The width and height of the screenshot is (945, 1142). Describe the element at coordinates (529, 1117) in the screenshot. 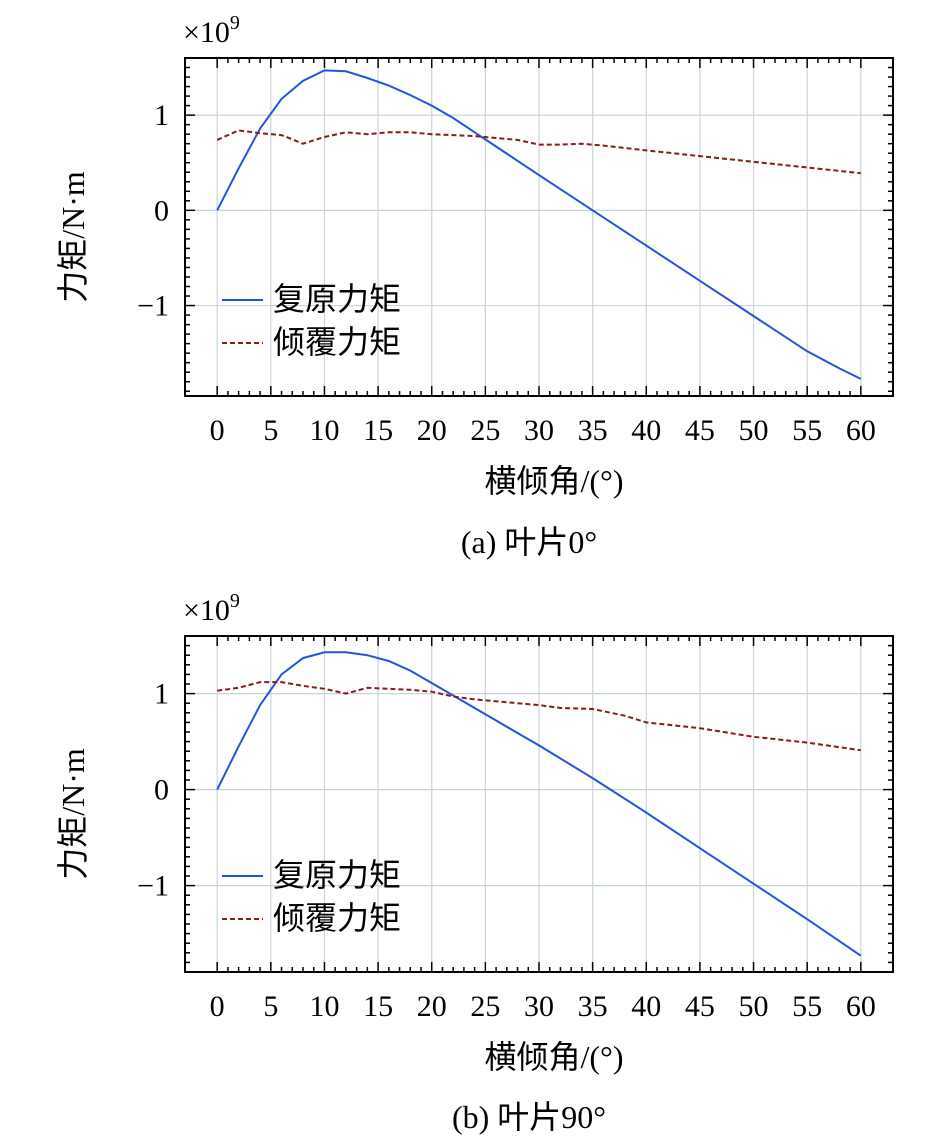

I see `panel-caption: (b) 叶片90°` at that location.